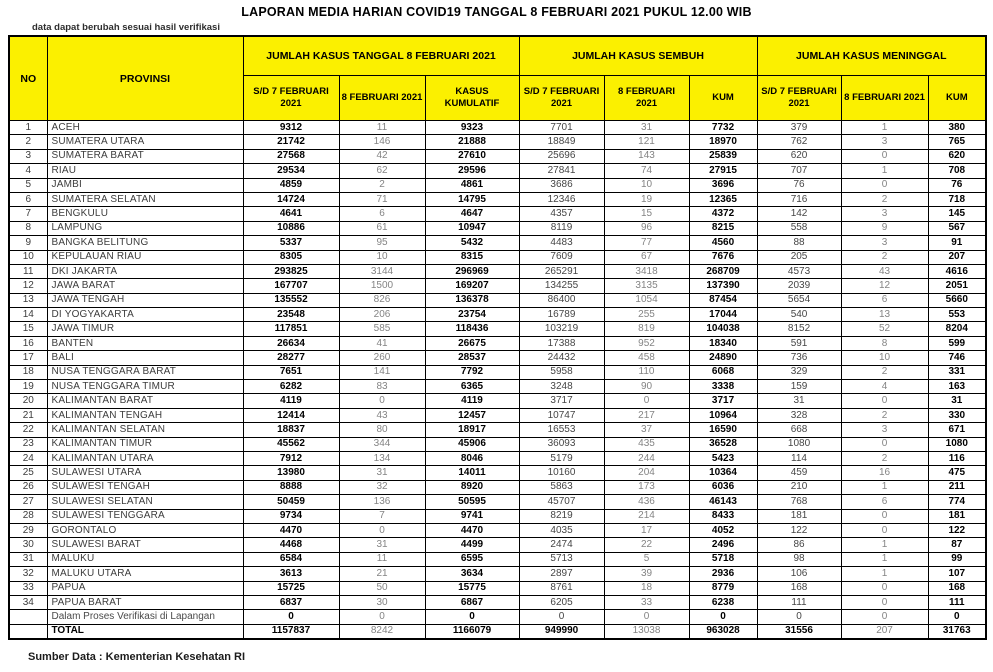 The height and width of the screenshot is (672, 993). Describe the element at coordinates (28, 602) in the screenshot. I see `row-number-cell: 34` at that location.